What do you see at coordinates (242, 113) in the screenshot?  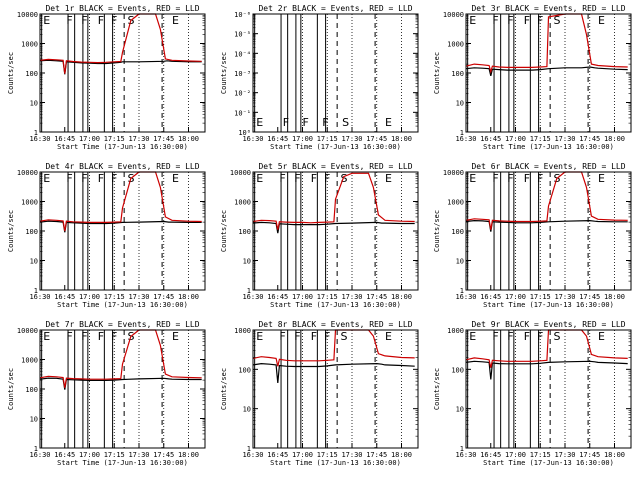 I see `y-tick-label: 10⁻¹` at bounding box center [242, 113].